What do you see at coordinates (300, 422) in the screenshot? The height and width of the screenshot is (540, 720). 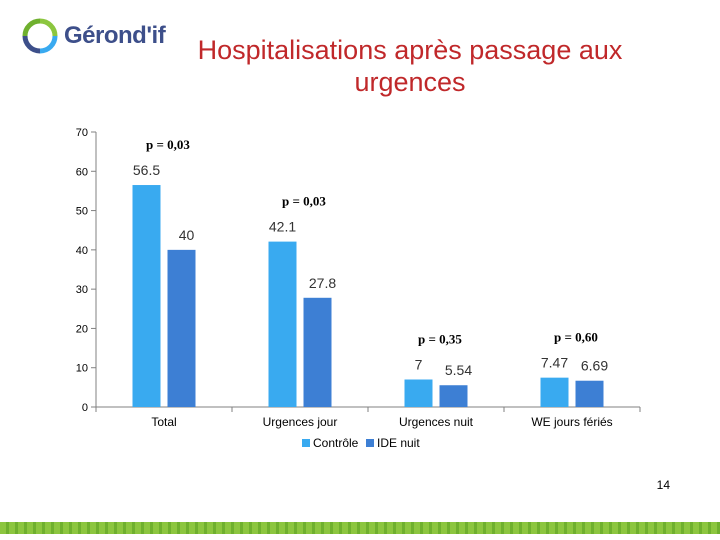 I see `x-category-label: Urgences jour` at bounding box center [300, 422].